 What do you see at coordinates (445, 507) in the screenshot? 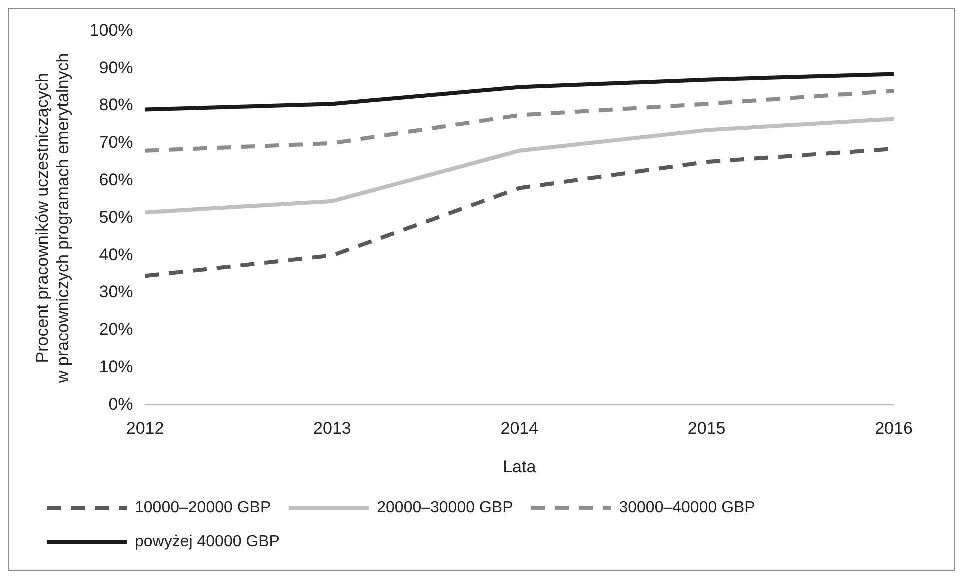
I see `legend-label: 20000–30000 GBP` at bounding box center [445, 507].